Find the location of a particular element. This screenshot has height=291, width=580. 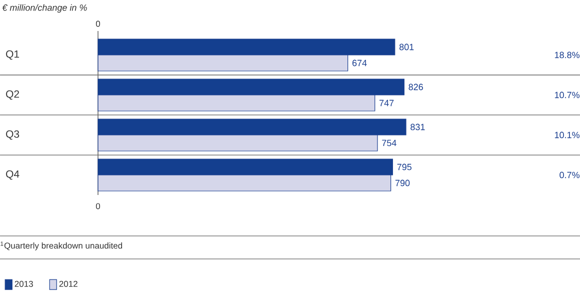

y-tick-label: Q2 is located at coordinates (13, 95).